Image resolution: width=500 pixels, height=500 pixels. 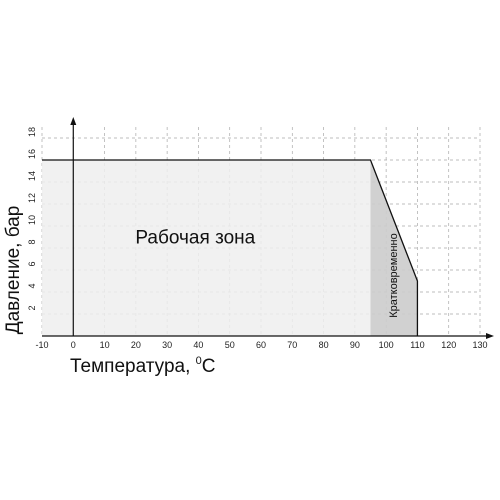 What do you see at coordinates (355, 345) in the screenshot?
I see `x-tick-label: 90` at bounding box center [355, 345].